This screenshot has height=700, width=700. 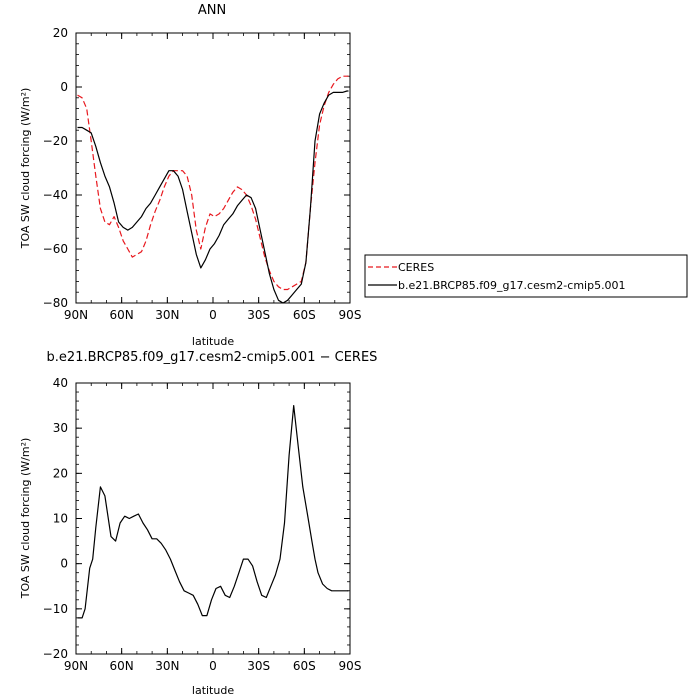 I want to click on top-panel-series, so click(x=213, y=189).